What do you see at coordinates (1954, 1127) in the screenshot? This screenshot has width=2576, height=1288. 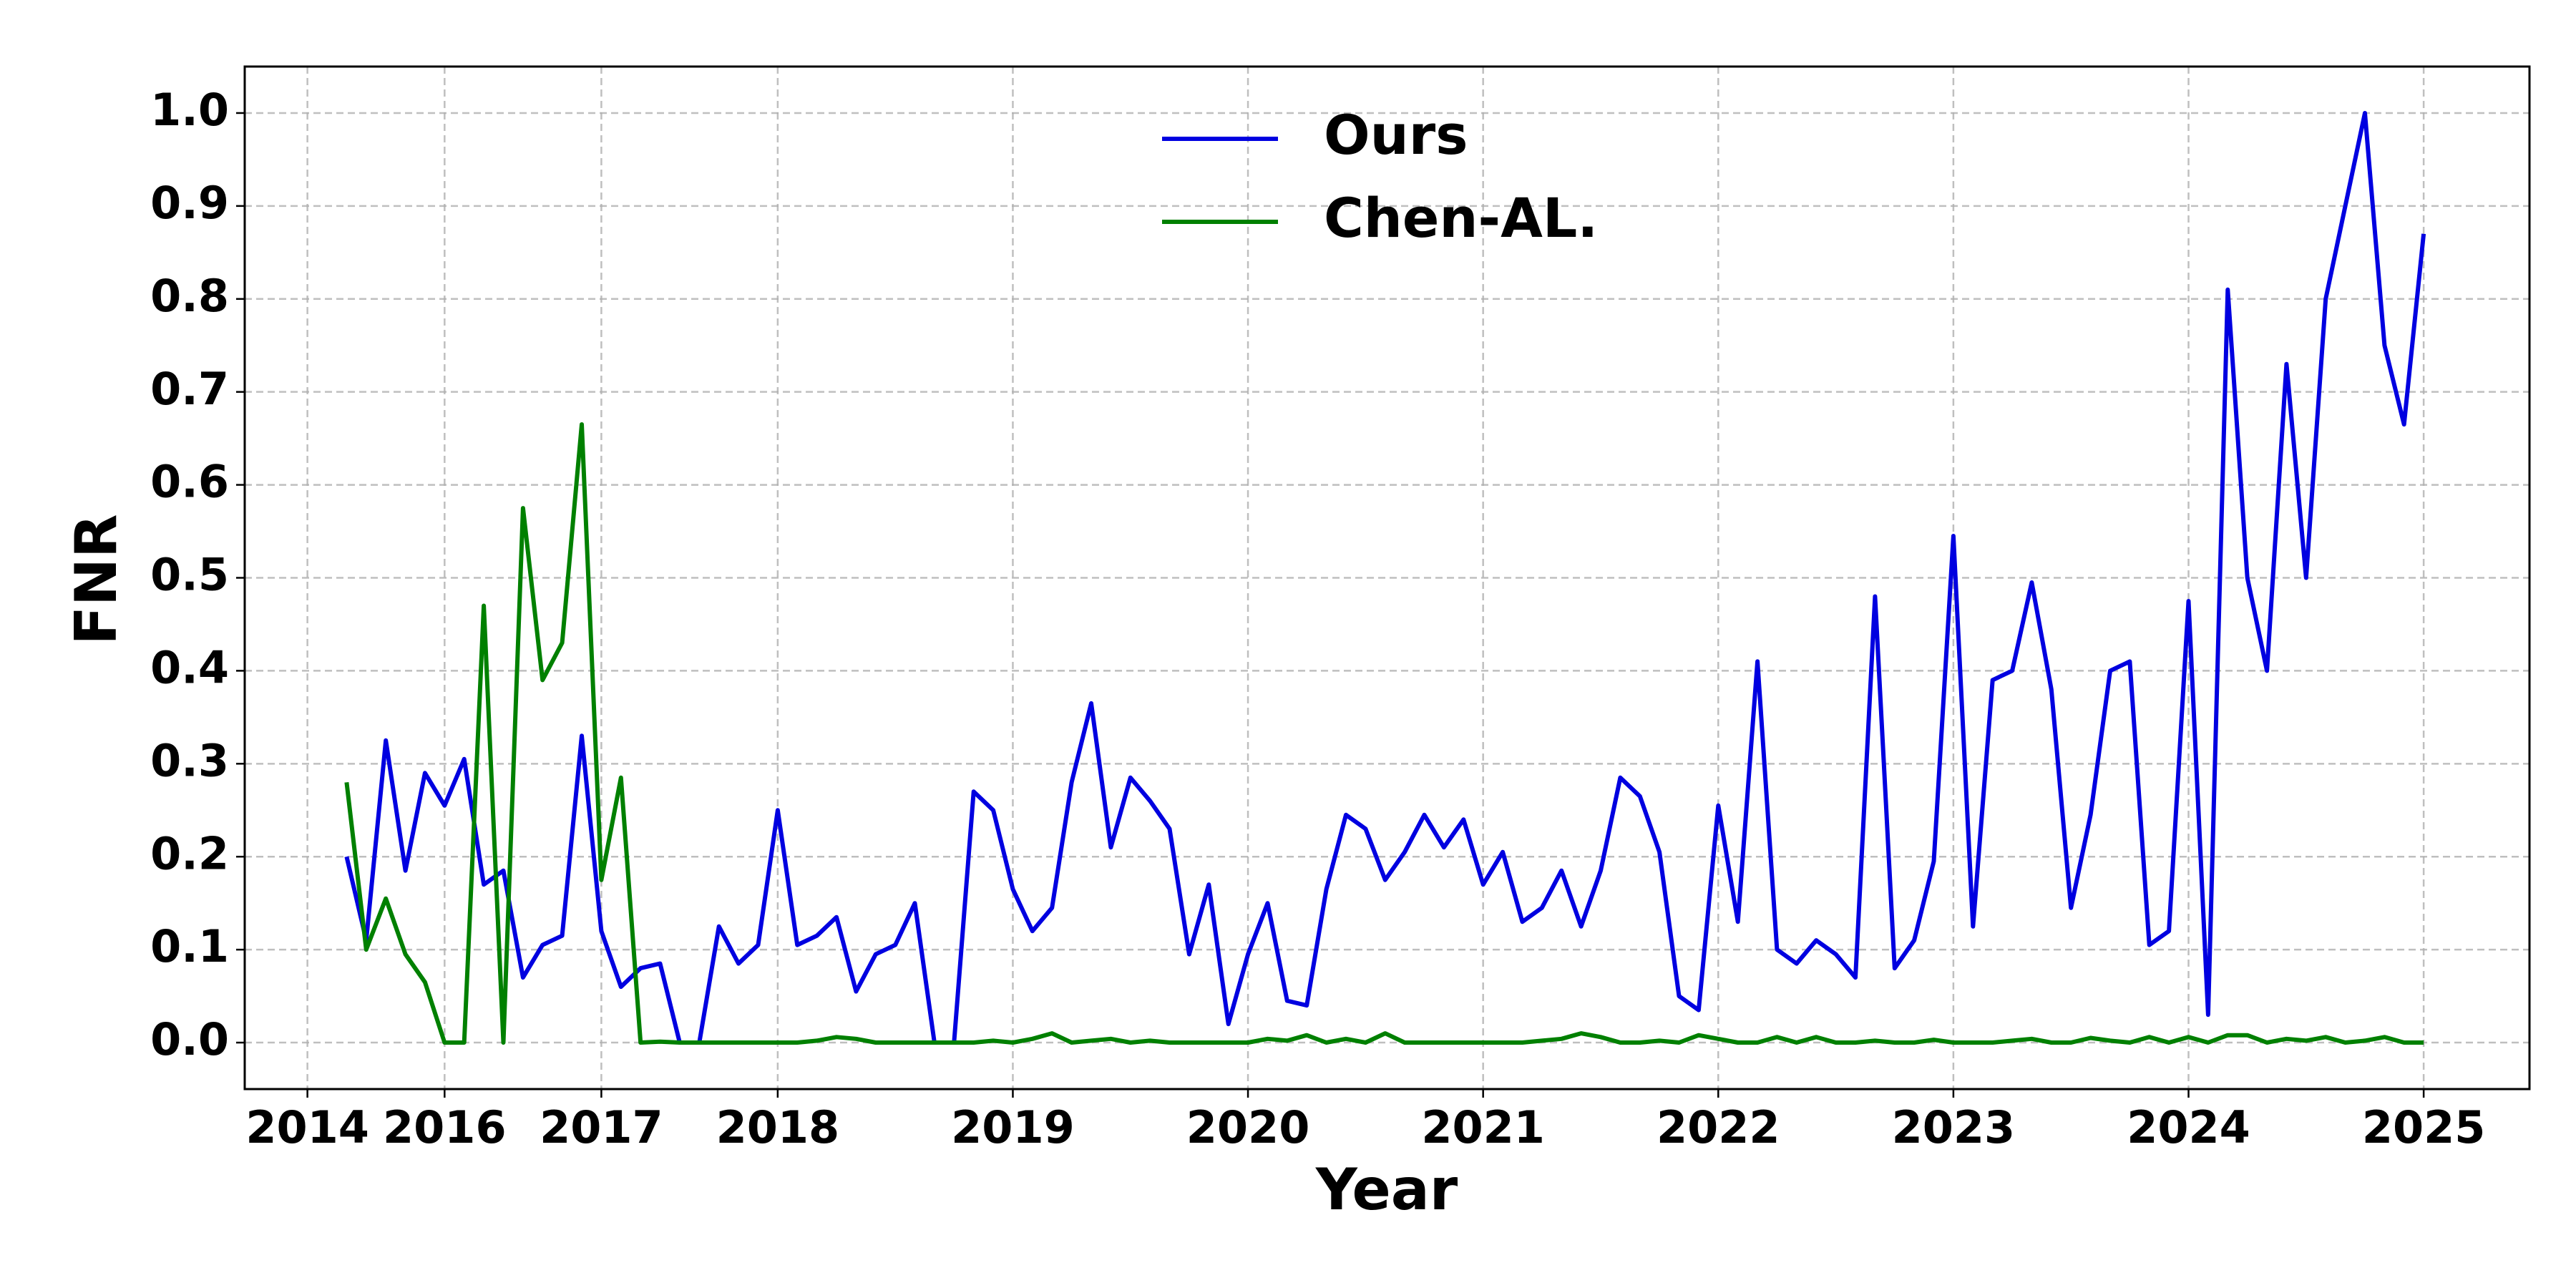 I see `x-tick-label: 2023` at bounding box center [1954, 1127].